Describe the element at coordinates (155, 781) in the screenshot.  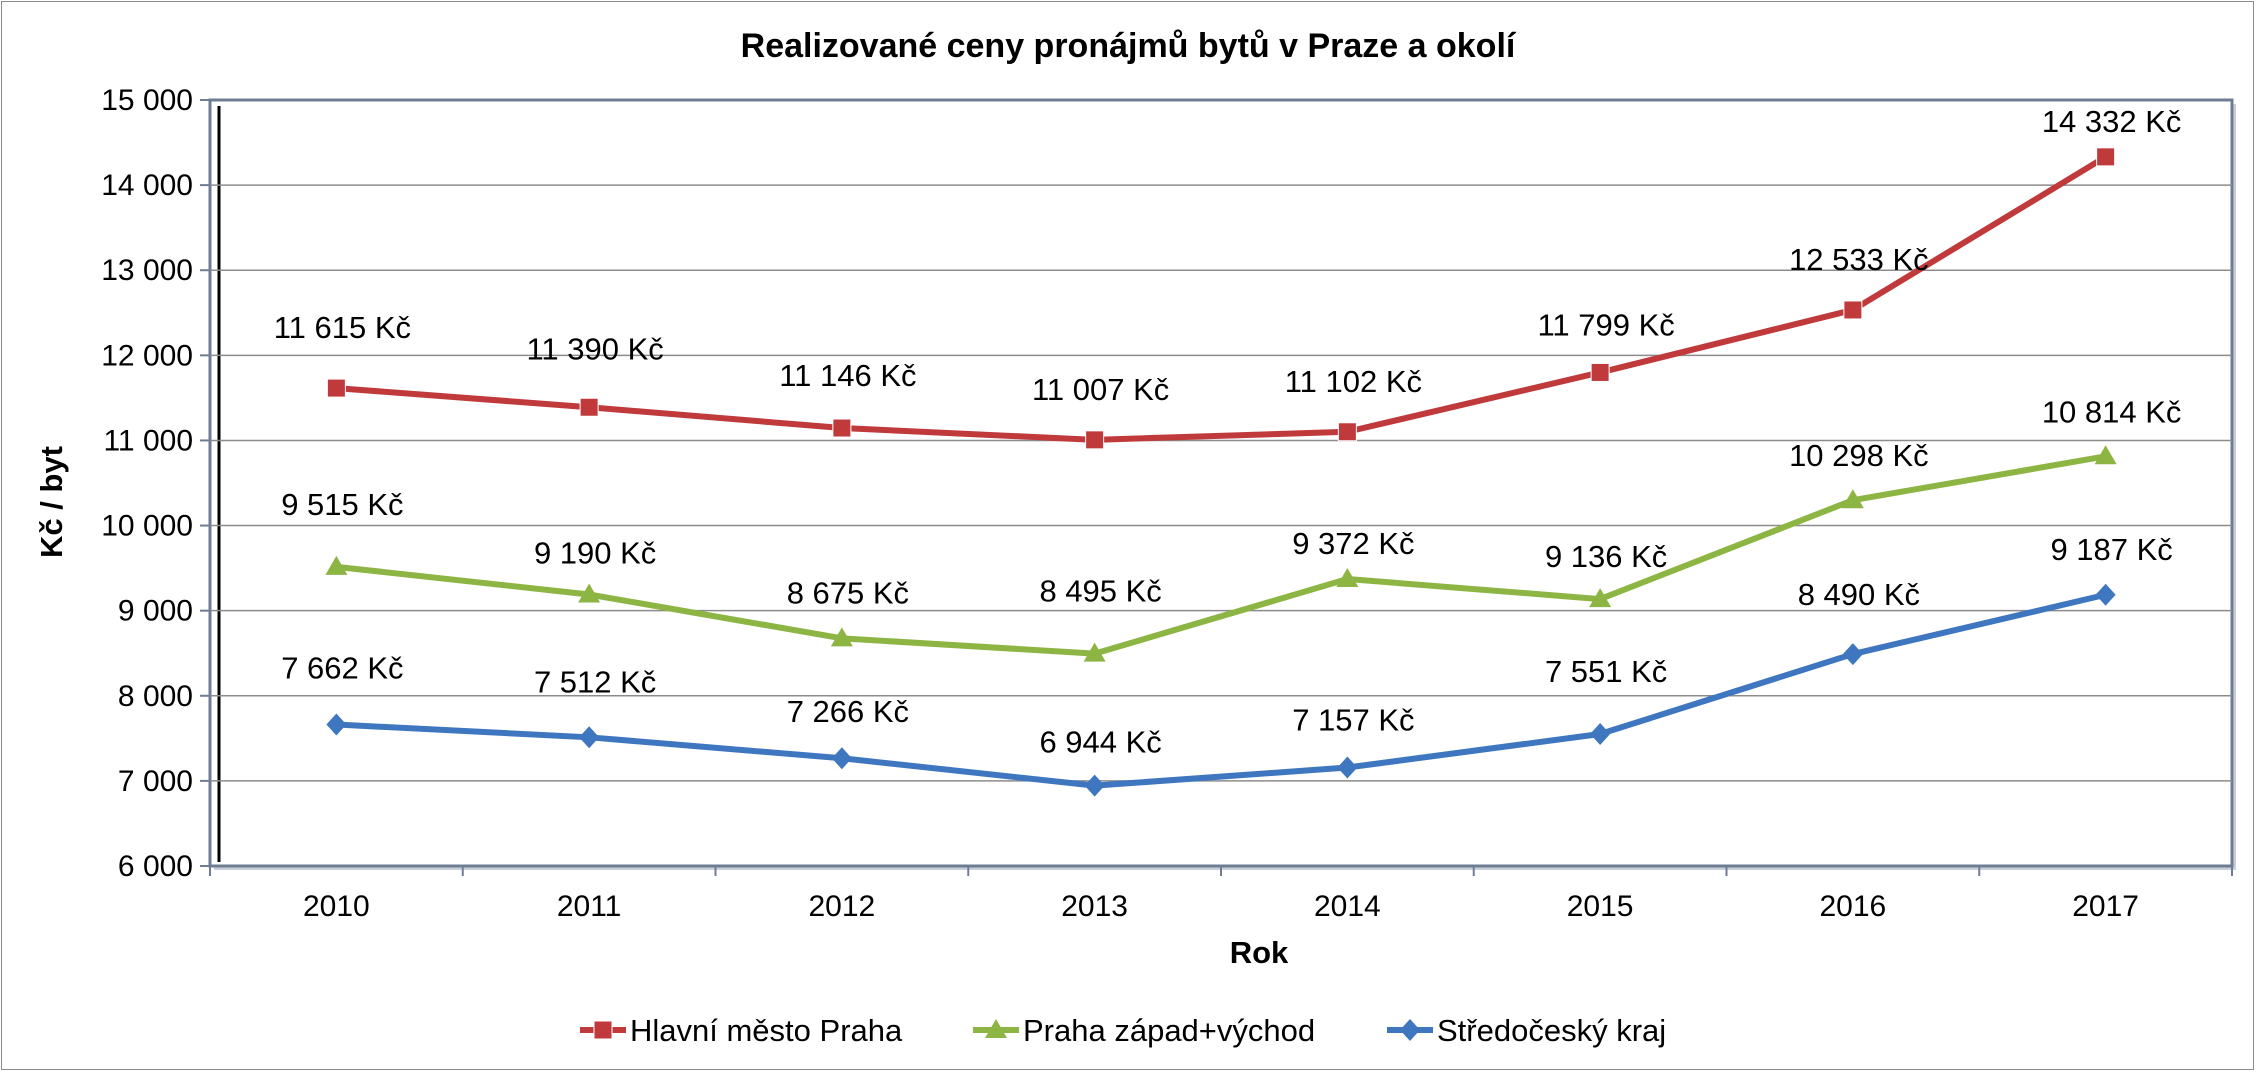
I see `y-tick-label: 7 000` at that location.